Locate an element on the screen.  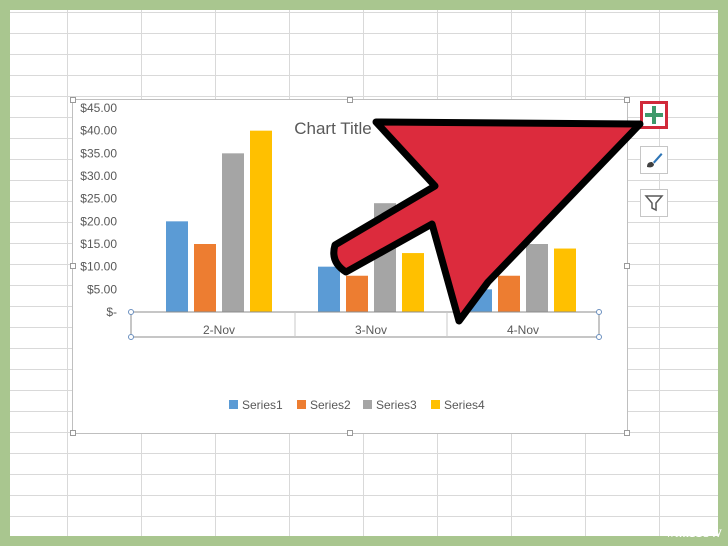
x-tick-label: 4-Nov is located at coordinates (523, 330).